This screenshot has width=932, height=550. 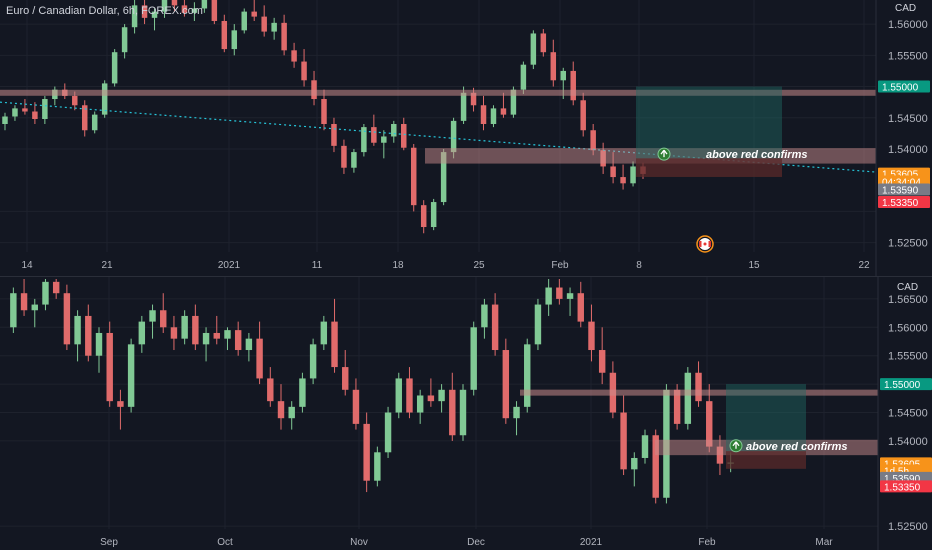 I want to click on support-zone, so click(x=766, y=447).